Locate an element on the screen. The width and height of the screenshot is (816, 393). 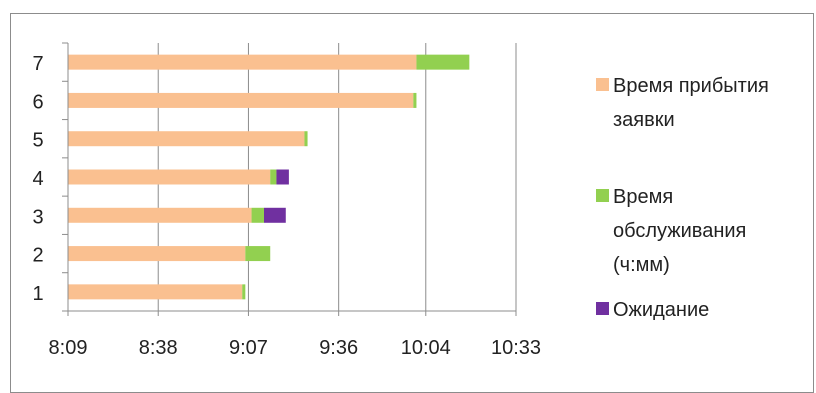
x-tick-label: 9:36 is located at coordinates (338, 348).